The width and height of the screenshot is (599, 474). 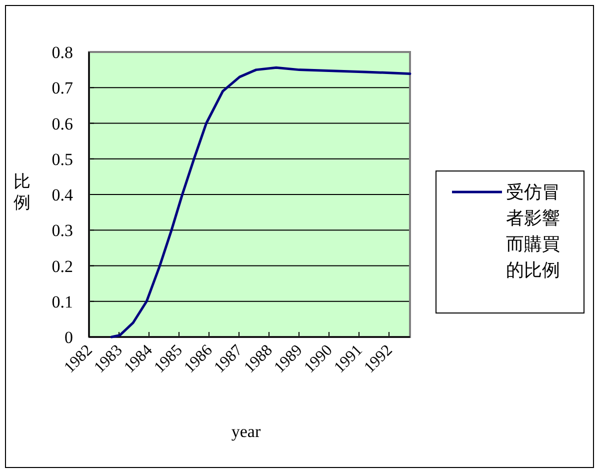 I want to click on y-tick-label: 0.3, so click(x=62, y=230).